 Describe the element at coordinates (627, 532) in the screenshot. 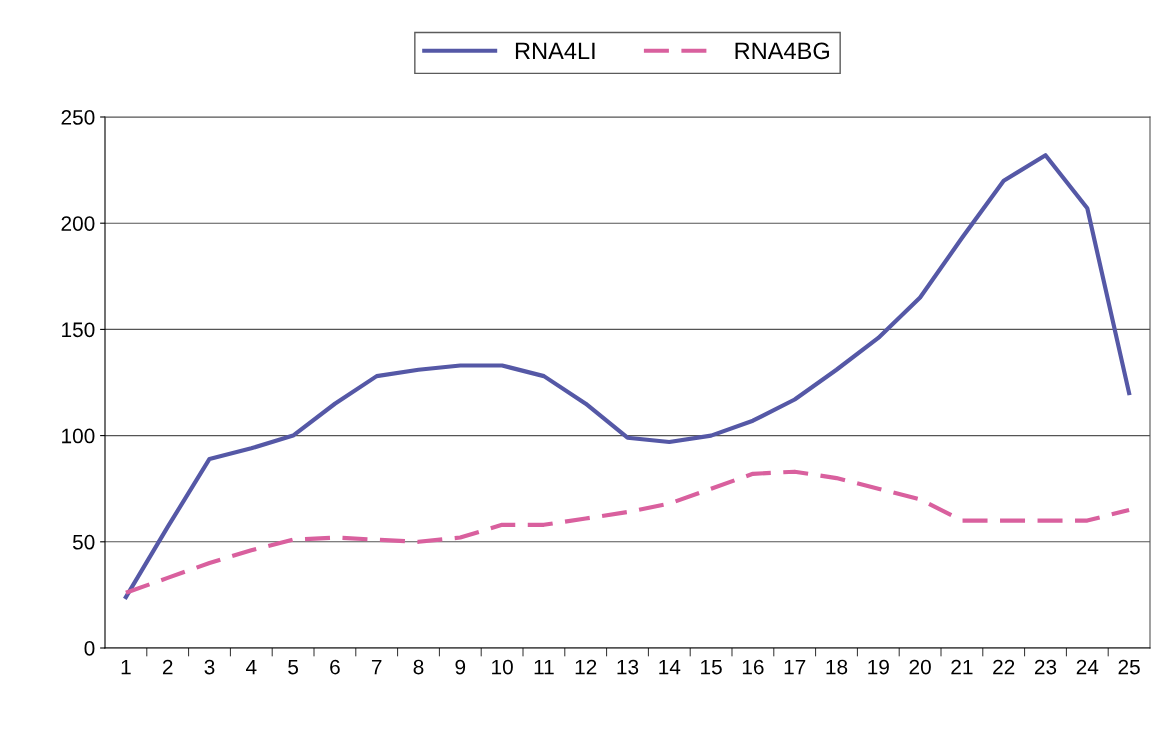

I see `line-series` at that location.